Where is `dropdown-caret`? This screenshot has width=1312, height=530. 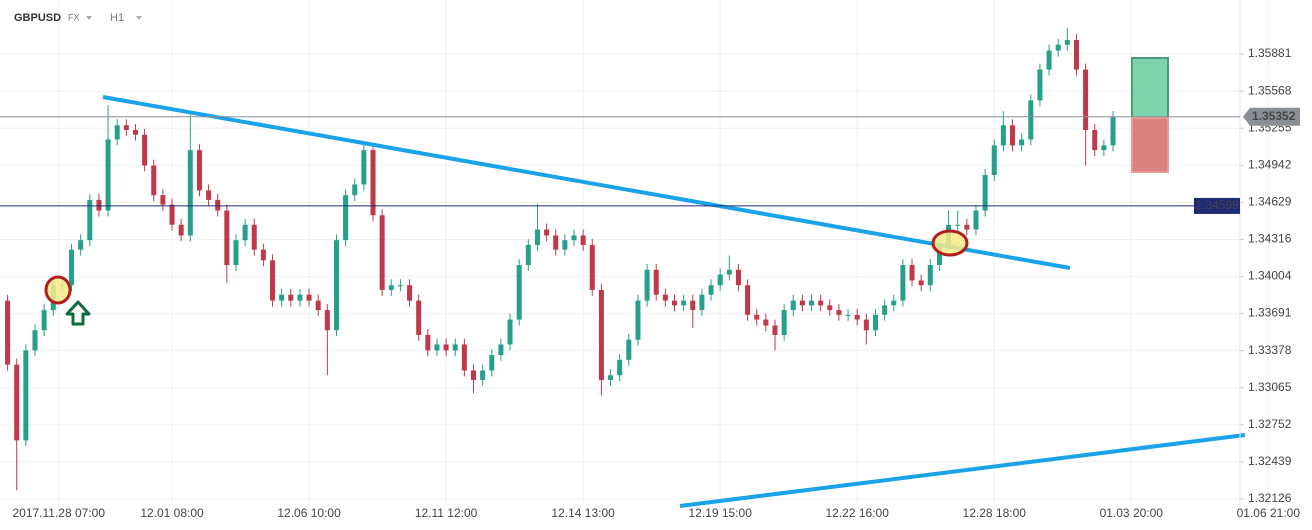
dropdown-caret is located at coordinates (89, 18).